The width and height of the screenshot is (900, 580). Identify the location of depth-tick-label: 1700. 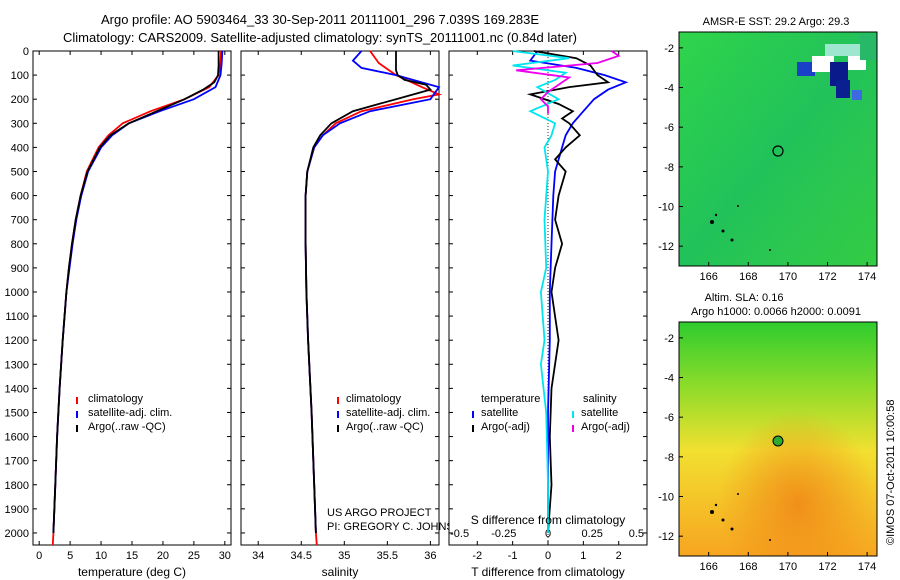
(17, 462).